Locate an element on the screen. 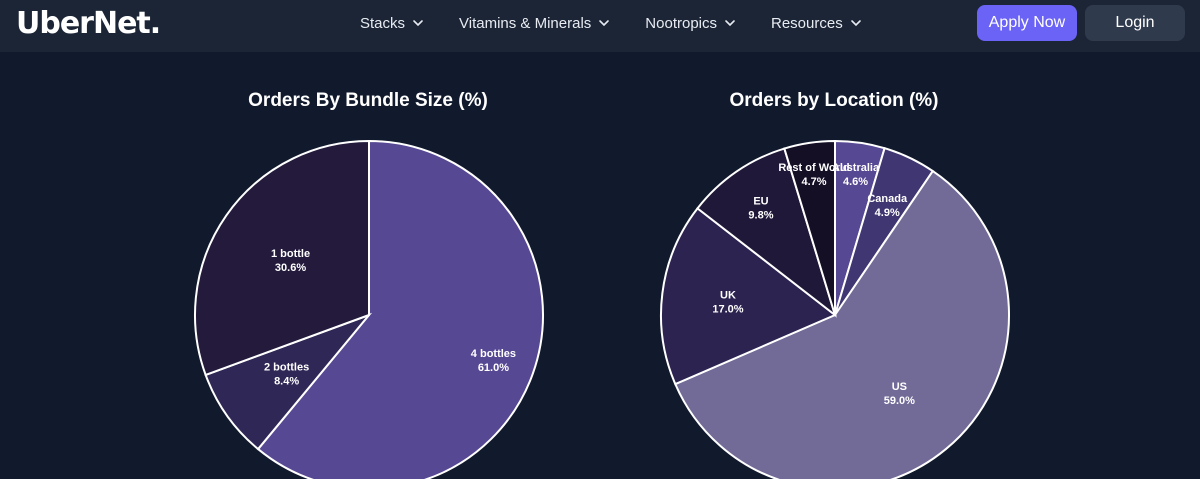  nav-item-label: Stacks is located at coordinates (383, 23).